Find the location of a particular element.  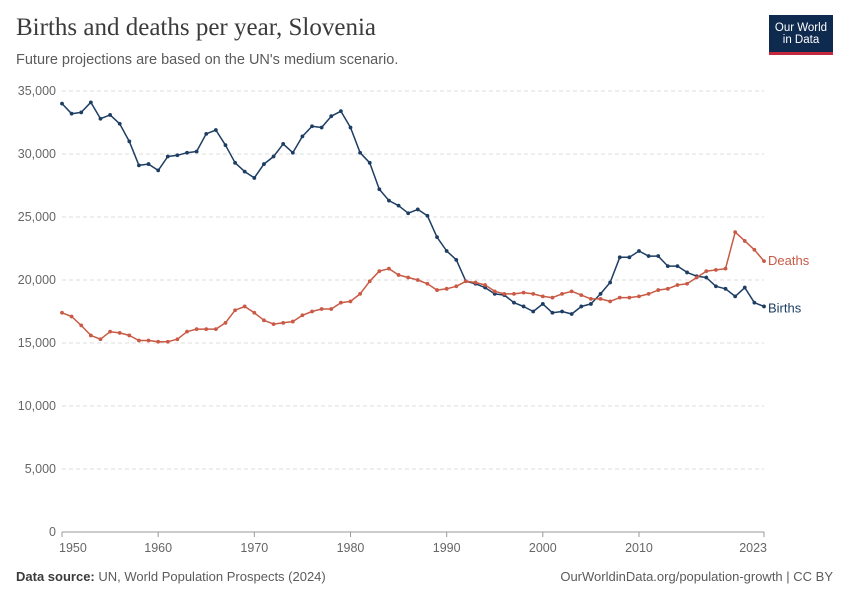

y-tick-label: 10,000 is located at coordinates (37, 406).